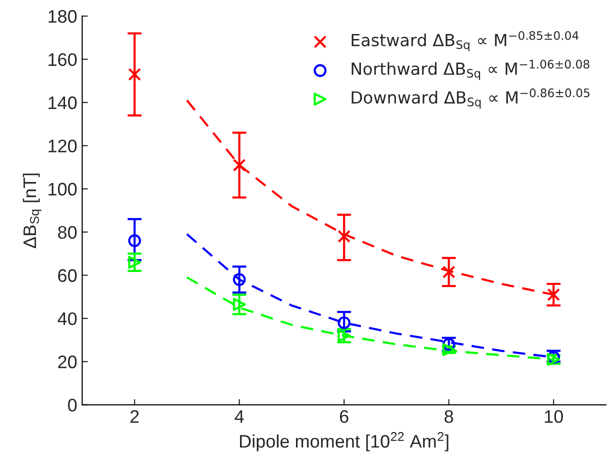  What do you see at coordinates (72, 405) in the screenshot?
I see `y-tick-label: 0` at bounding box center [72, 405].